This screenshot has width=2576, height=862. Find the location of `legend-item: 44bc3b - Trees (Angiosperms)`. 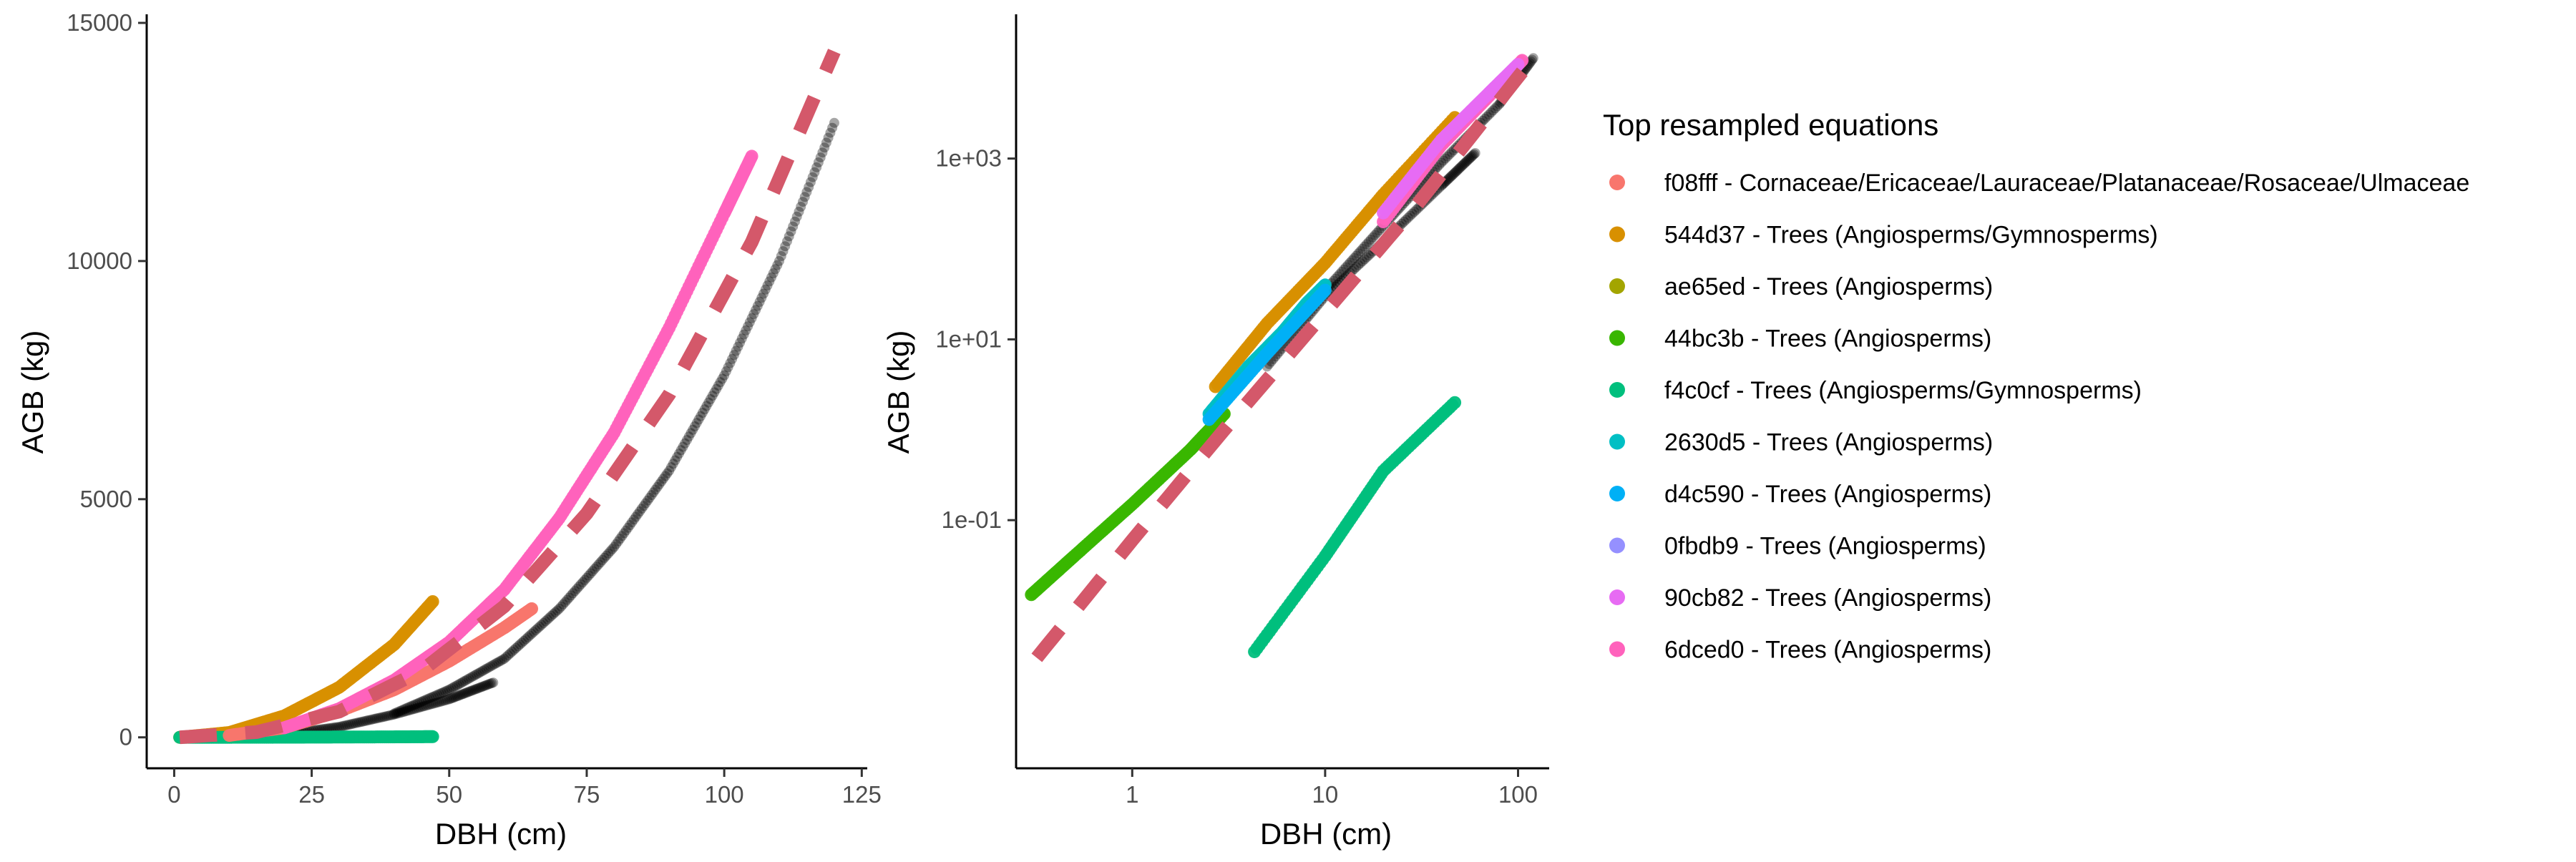

legend-item: 44bc3b - Trees (Angiosperms) is located at coordinates (1800, 339).